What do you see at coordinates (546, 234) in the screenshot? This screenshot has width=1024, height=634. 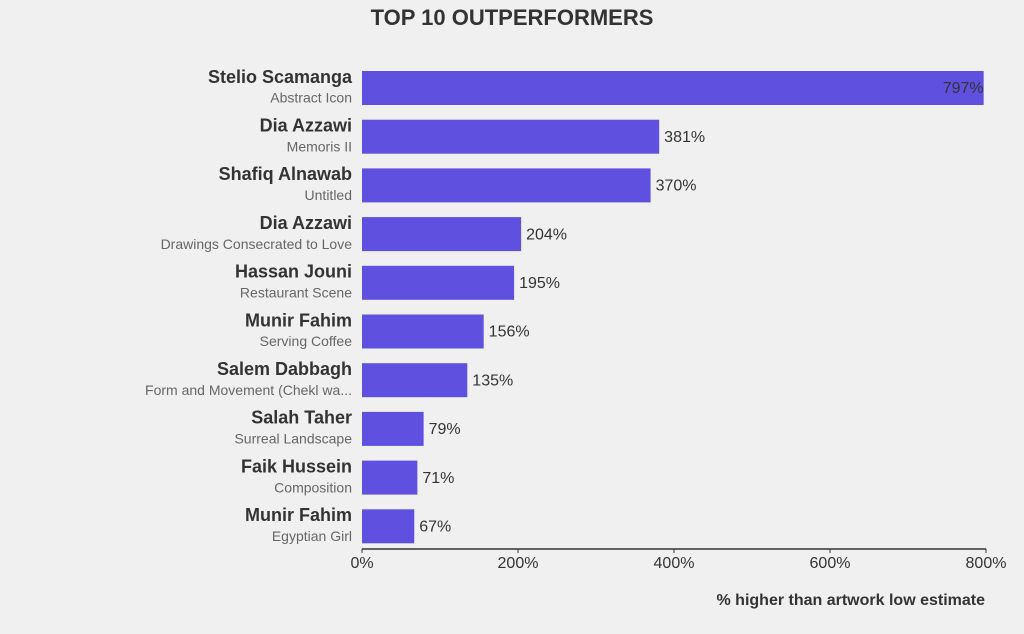 I see `value-label: 204%` at bounding box center [546, 234].